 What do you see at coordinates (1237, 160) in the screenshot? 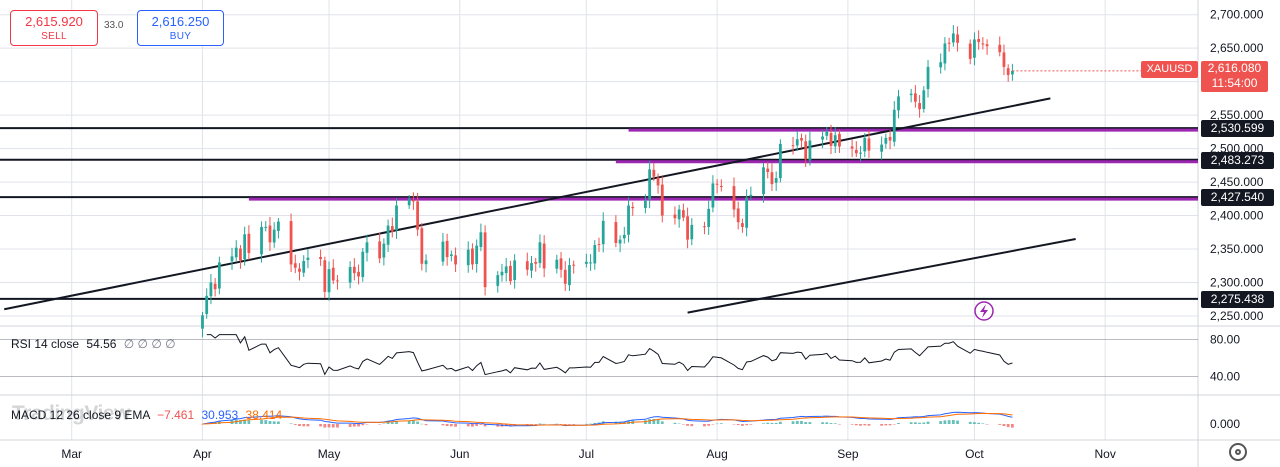
I see `level-tag-2483: 2,483.273` at bounding box center [1237, 160].